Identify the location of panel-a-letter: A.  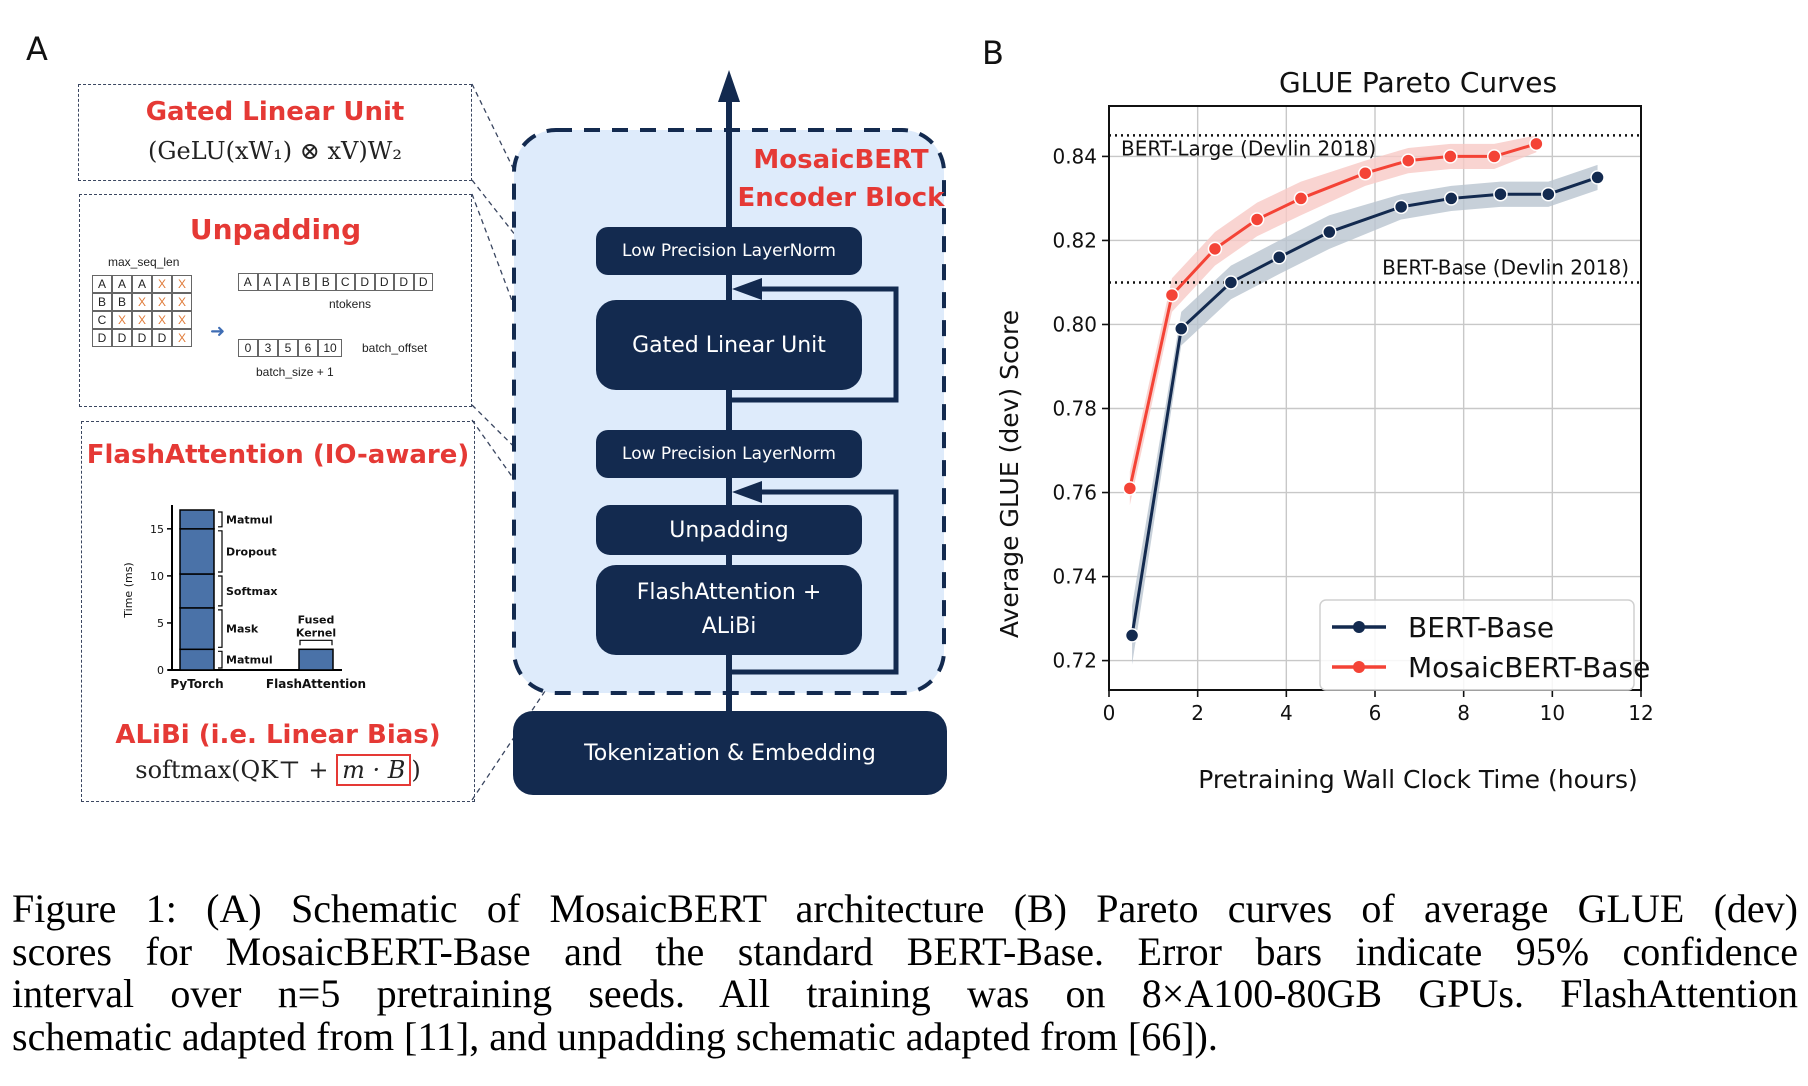
(37, 49).